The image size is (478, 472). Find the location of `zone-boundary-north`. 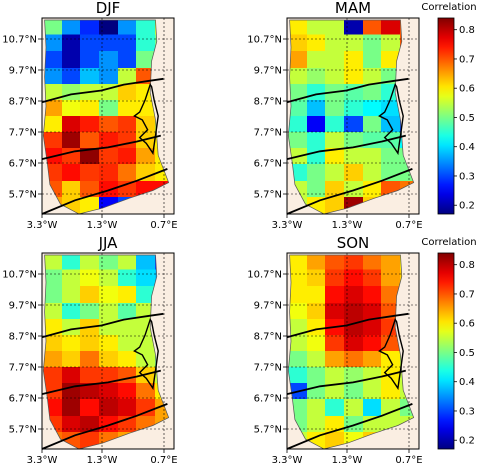

zone-boundary-north is located at coordinates (102, 90).